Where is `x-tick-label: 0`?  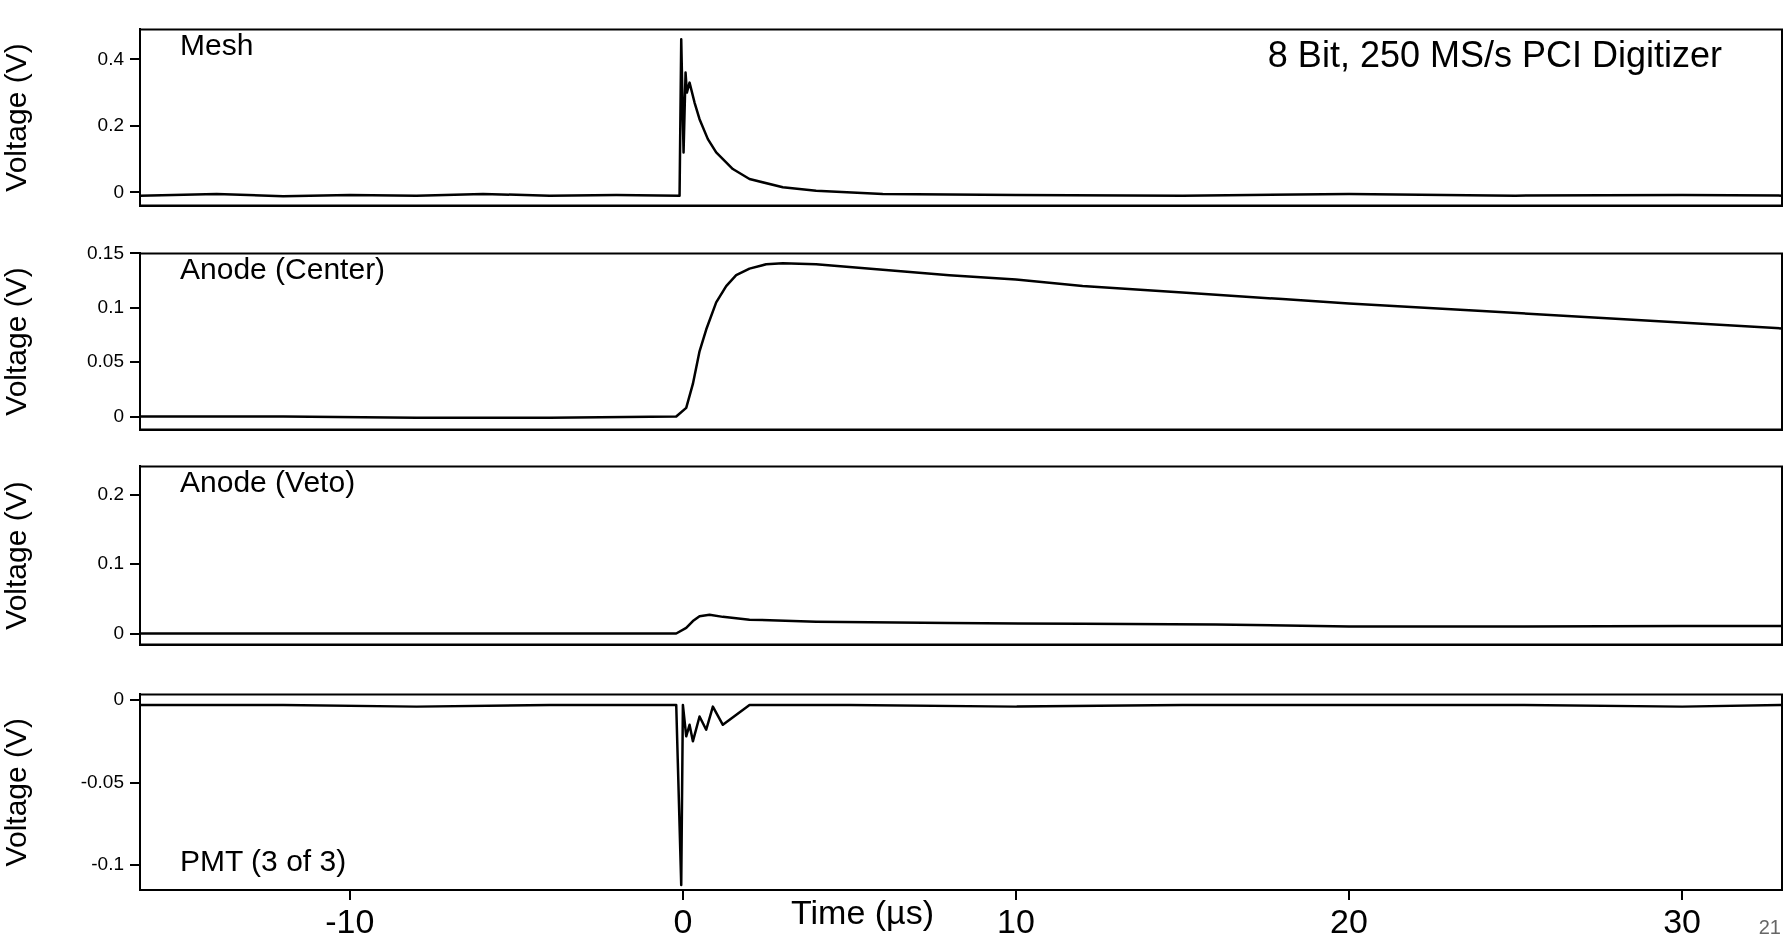 x-tick-label: 0 is located at coordinates (683, 919).